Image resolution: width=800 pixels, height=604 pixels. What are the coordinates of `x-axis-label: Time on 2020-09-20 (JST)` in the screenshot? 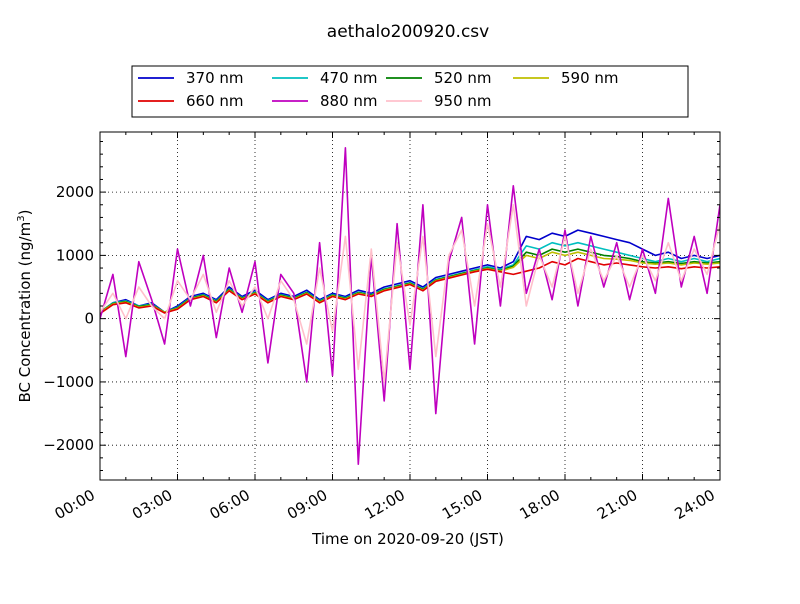 It's located at (407, 539).